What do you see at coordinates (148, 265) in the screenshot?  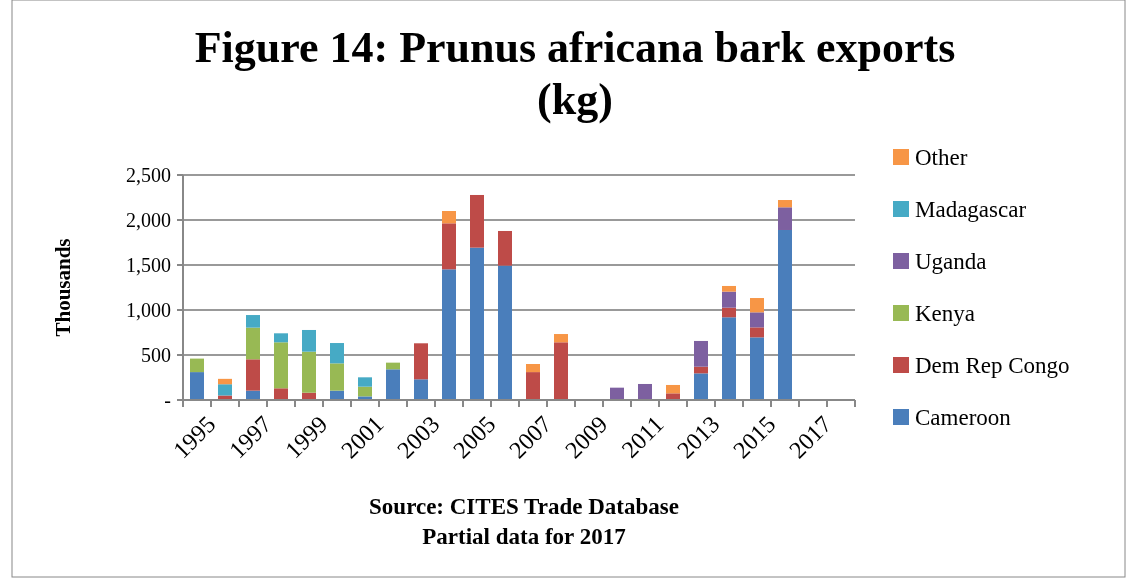 I see `y-tick-label: 1,500` at bounding box center [148, 265].